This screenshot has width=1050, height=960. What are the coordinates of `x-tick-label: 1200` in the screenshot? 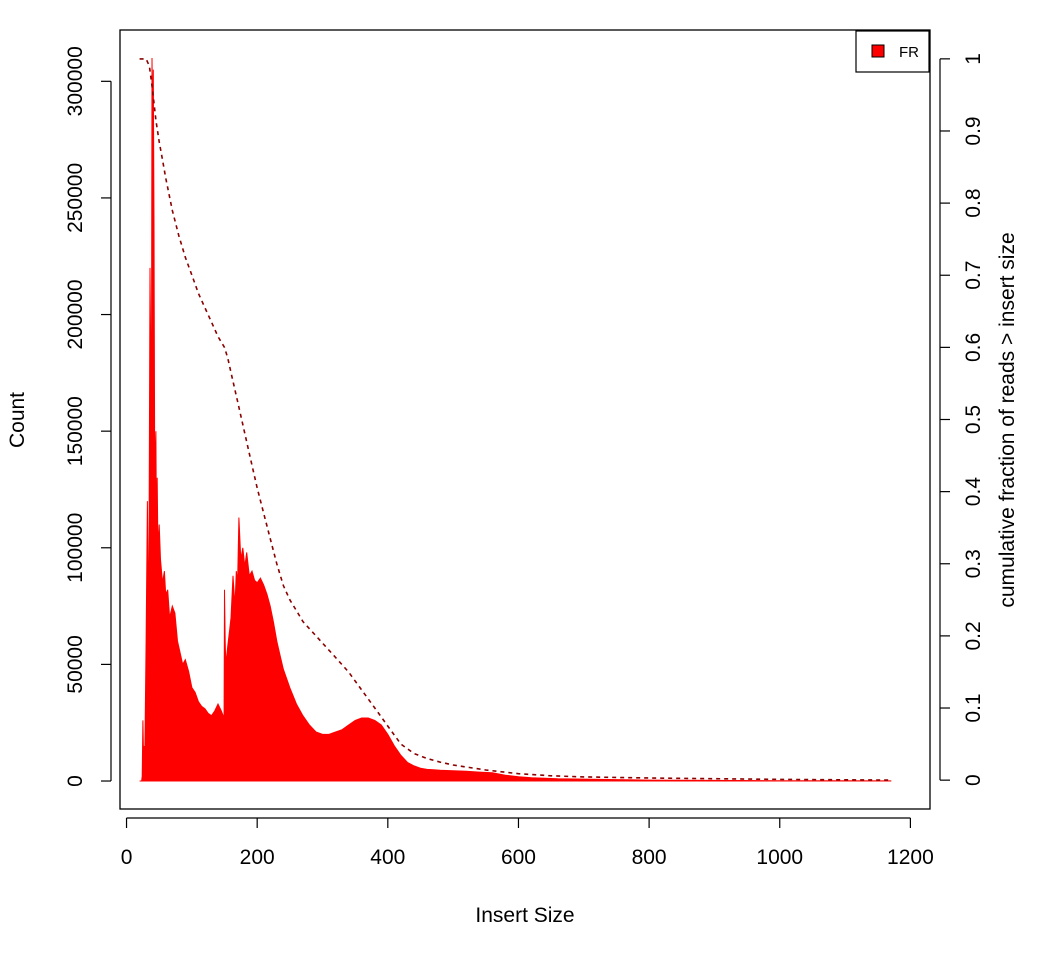 It's located at (910, 857).